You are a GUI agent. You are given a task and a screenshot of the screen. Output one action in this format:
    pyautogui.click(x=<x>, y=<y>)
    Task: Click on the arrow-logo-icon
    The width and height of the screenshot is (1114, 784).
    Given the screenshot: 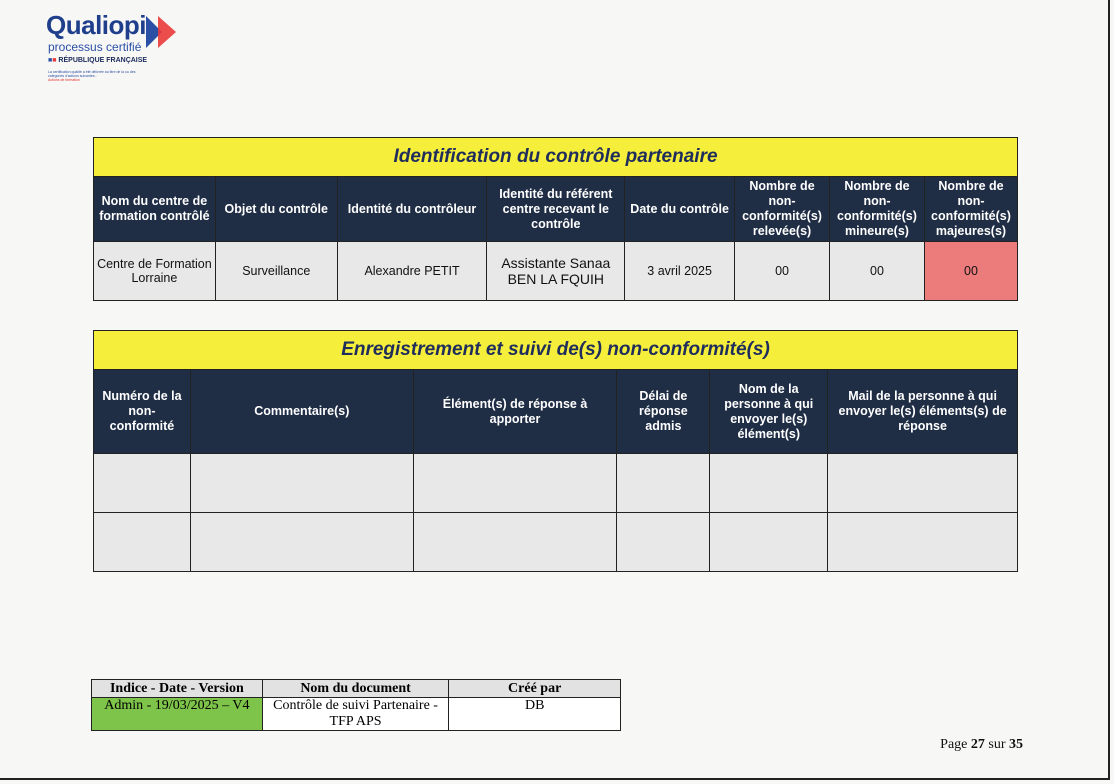 What is the action you would take?
    pyautogui.click(x=161, y=32)
    